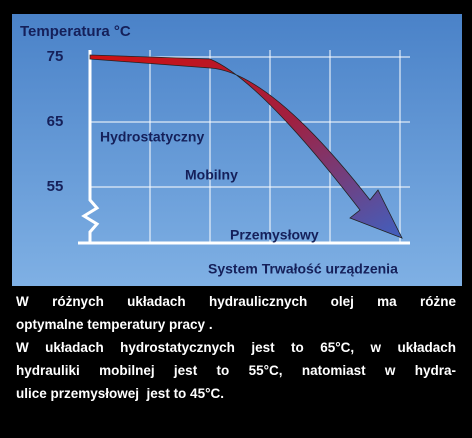  Describe the element at coordinates (211, 175) in the screenshot. I see `annotation: Mobilny` at that location.